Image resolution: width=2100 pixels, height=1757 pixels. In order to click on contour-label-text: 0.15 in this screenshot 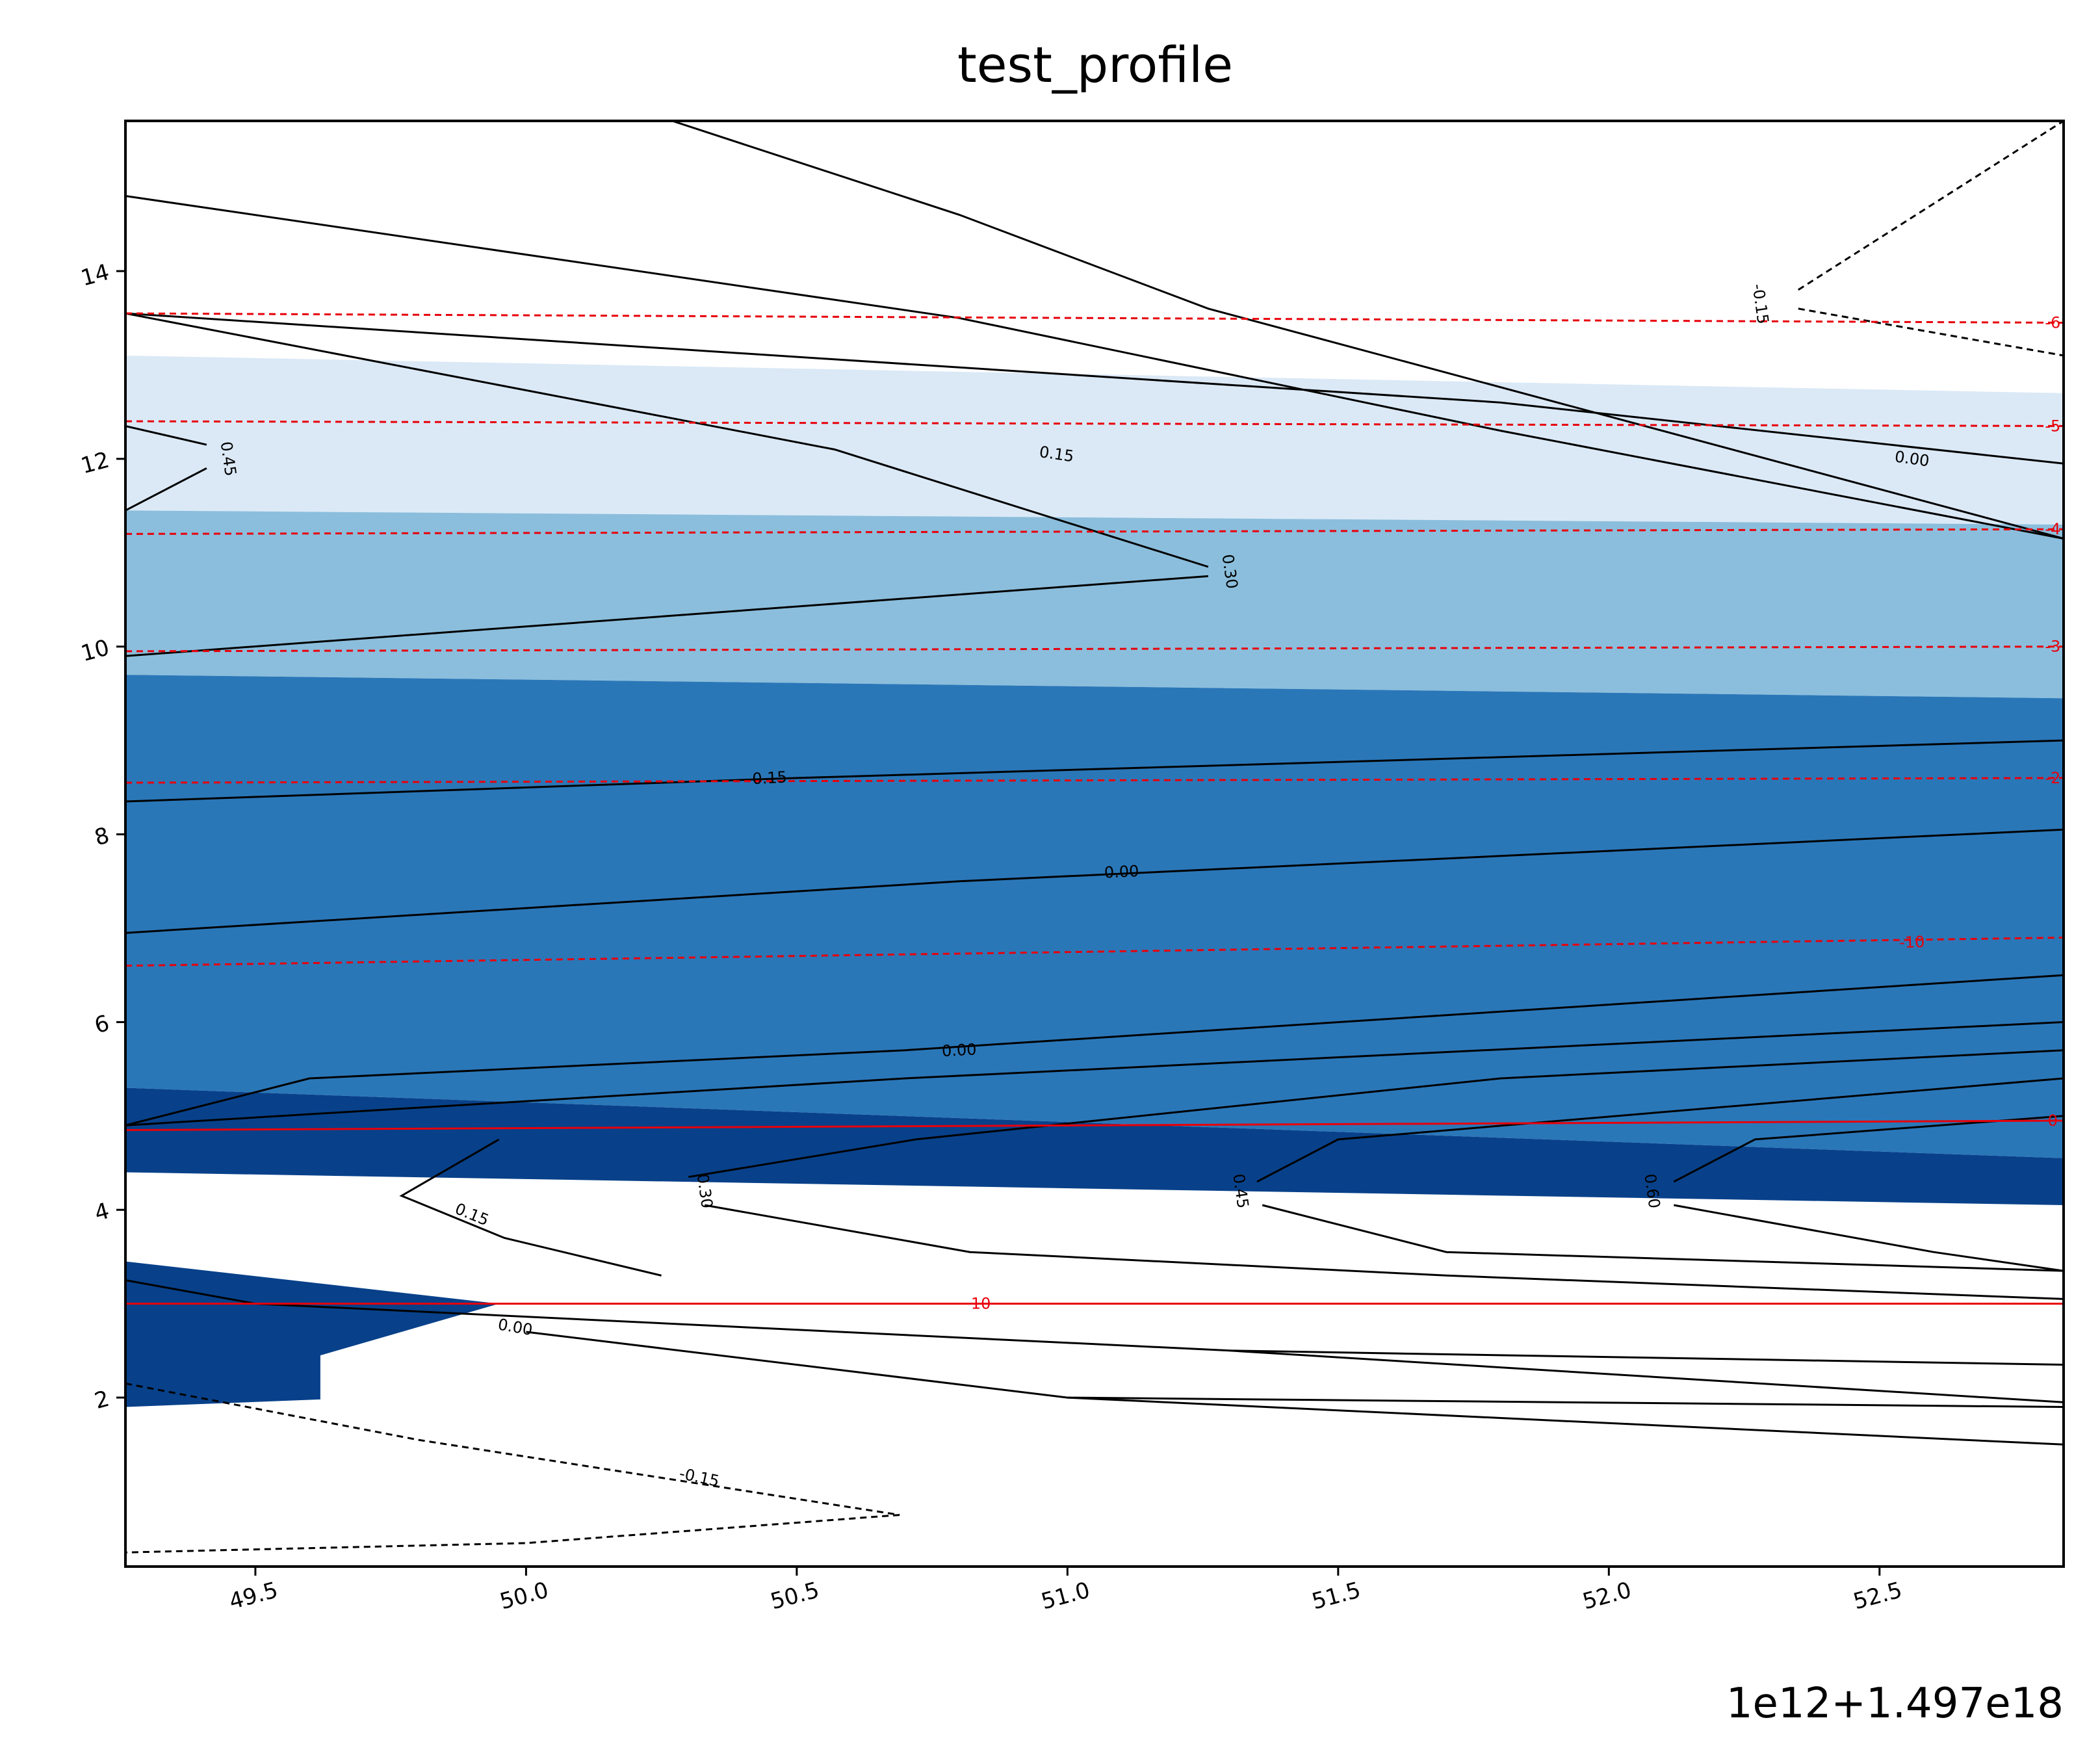, I will do `click(770, 778)`.